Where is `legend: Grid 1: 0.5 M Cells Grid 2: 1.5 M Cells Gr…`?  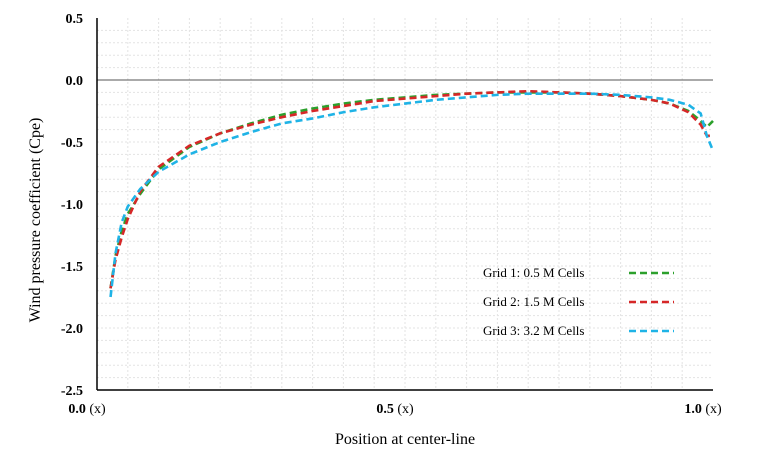 legend: Grid 1: 0.5 M Cells Grid 2: 1.5 M Cells Gr… is located at coordinates (578, 301).